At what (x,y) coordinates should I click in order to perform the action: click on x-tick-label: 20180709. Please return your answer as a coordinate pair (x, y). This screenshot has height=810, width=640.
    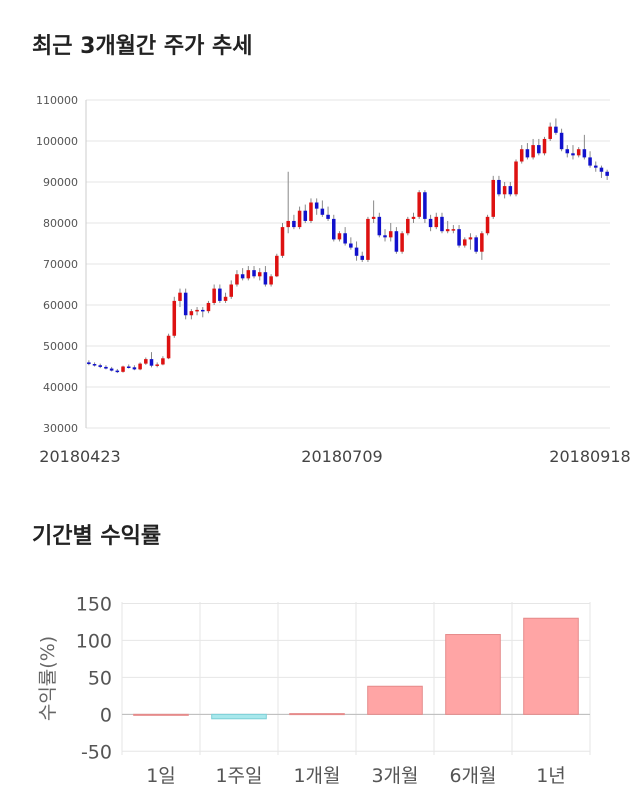
    Looking at the image, I should click on (341, 456).